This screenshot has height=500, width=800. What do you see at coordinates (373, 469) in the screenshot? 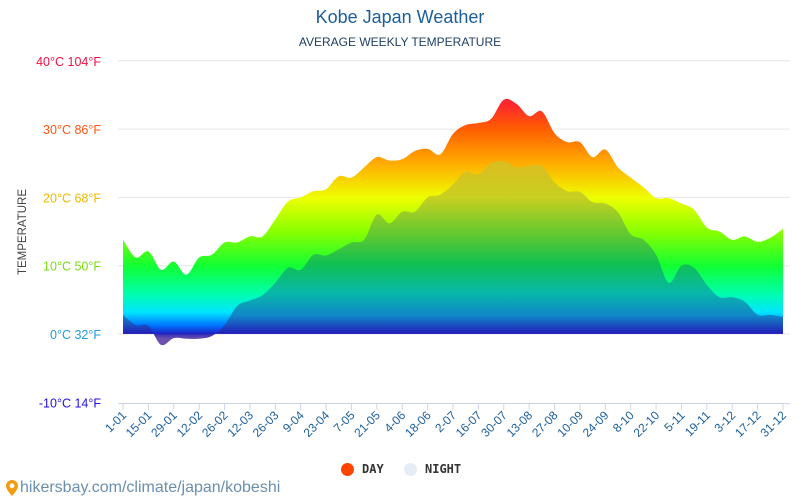
I see `legend-label-day: DAY` at bounding box center [373, 469].